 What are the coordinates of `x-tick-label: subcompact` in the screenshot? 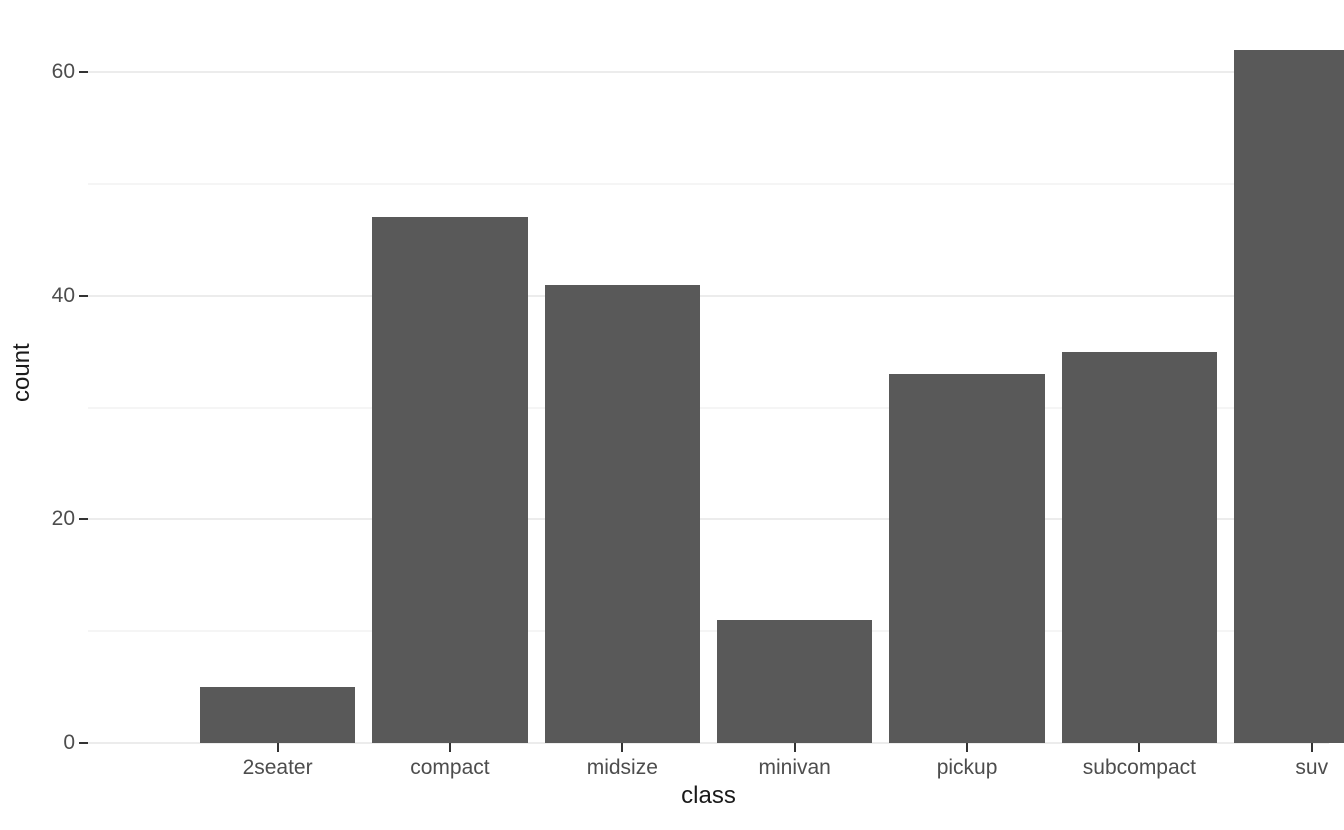 It's located at (1139, 767).